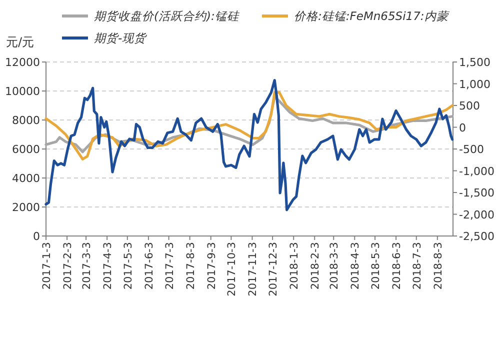 This screenshot has height=342, width=500. Describe the element at coordinates (167, 16) in the screenshot. I see `legend-label: 期货收盘价(活跃合约):锰硅` at that location.